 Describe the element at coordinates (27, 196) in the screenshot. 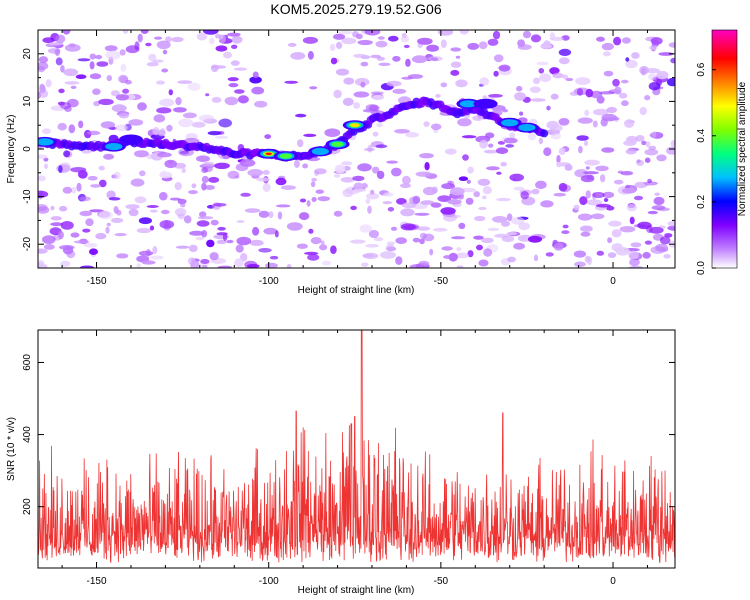

I see `y-tick-label: -10` at that location.